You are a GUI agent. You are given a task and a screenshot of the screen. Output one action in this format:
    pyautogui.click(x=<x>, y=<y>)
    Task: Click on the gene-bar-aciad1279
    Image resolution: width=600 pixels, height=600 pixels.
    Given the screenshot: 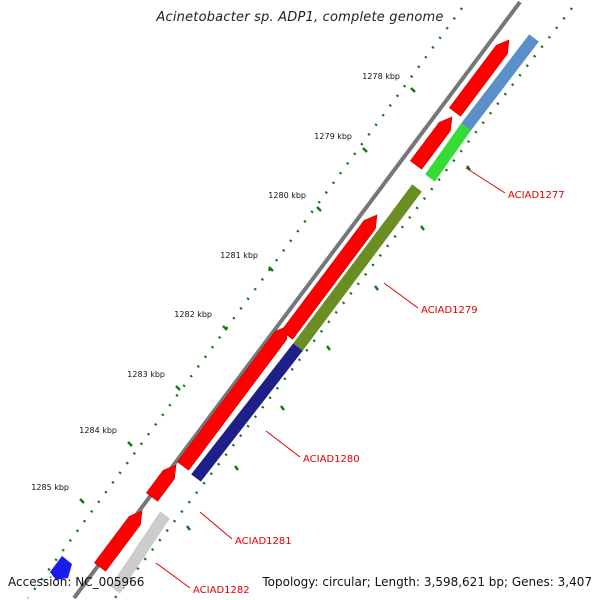 What is the action you would take?
    pyautogui.click(x=357, y=267)
    